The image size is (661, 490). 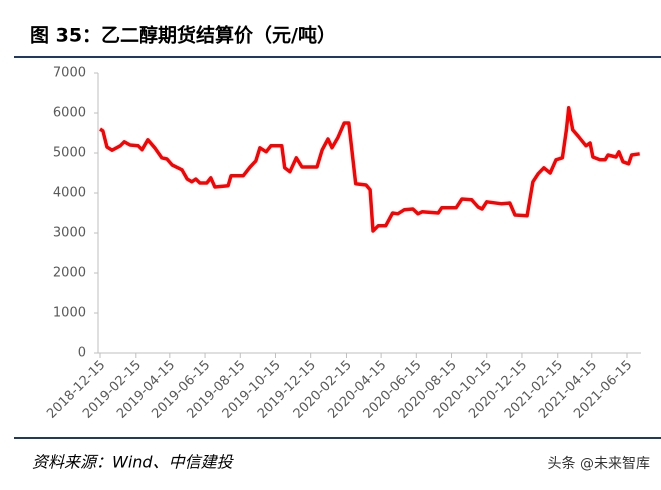 I want to click on y-tick-label: 2000, so click(x=69, y=273).